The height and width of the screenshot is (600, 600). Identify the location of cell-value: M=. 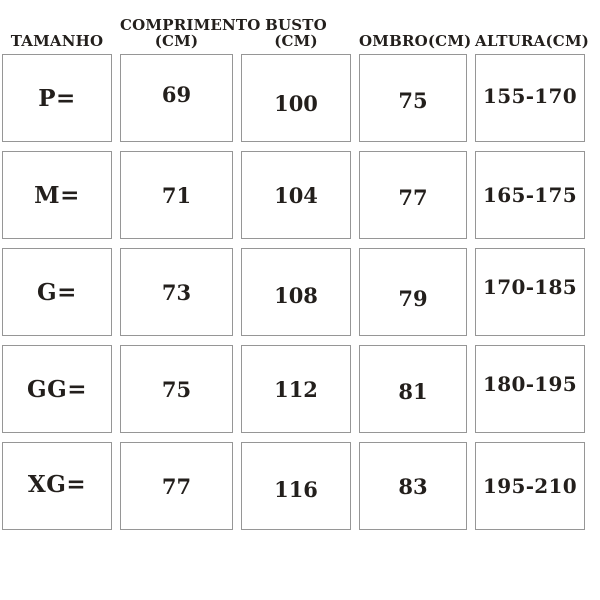
(57, 195).